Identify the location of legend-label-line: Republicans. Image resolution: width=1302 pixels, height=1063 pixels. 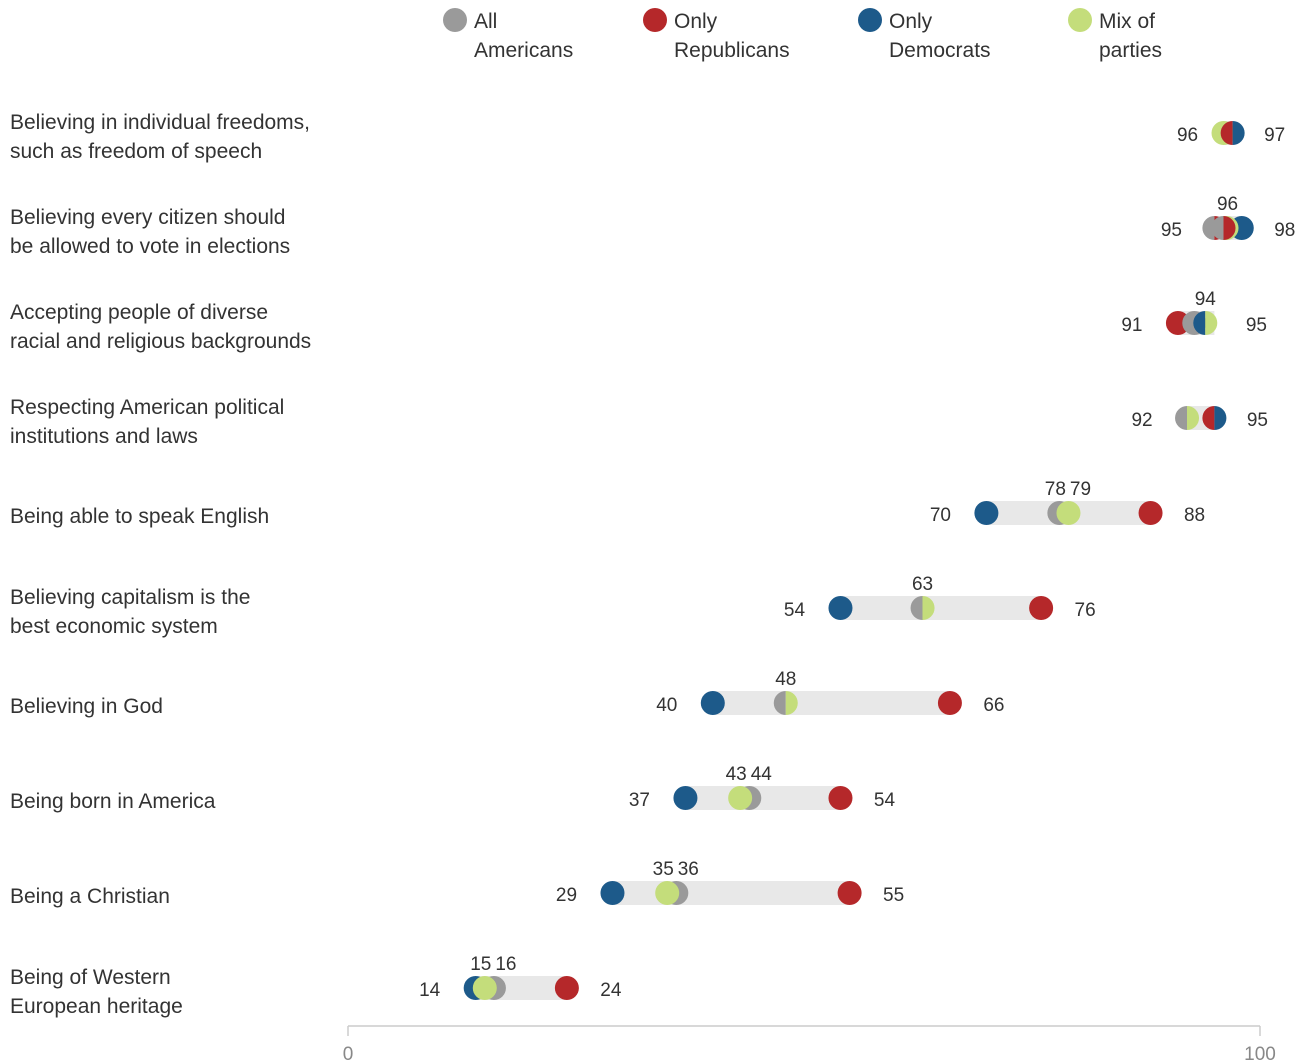
(732, 50).